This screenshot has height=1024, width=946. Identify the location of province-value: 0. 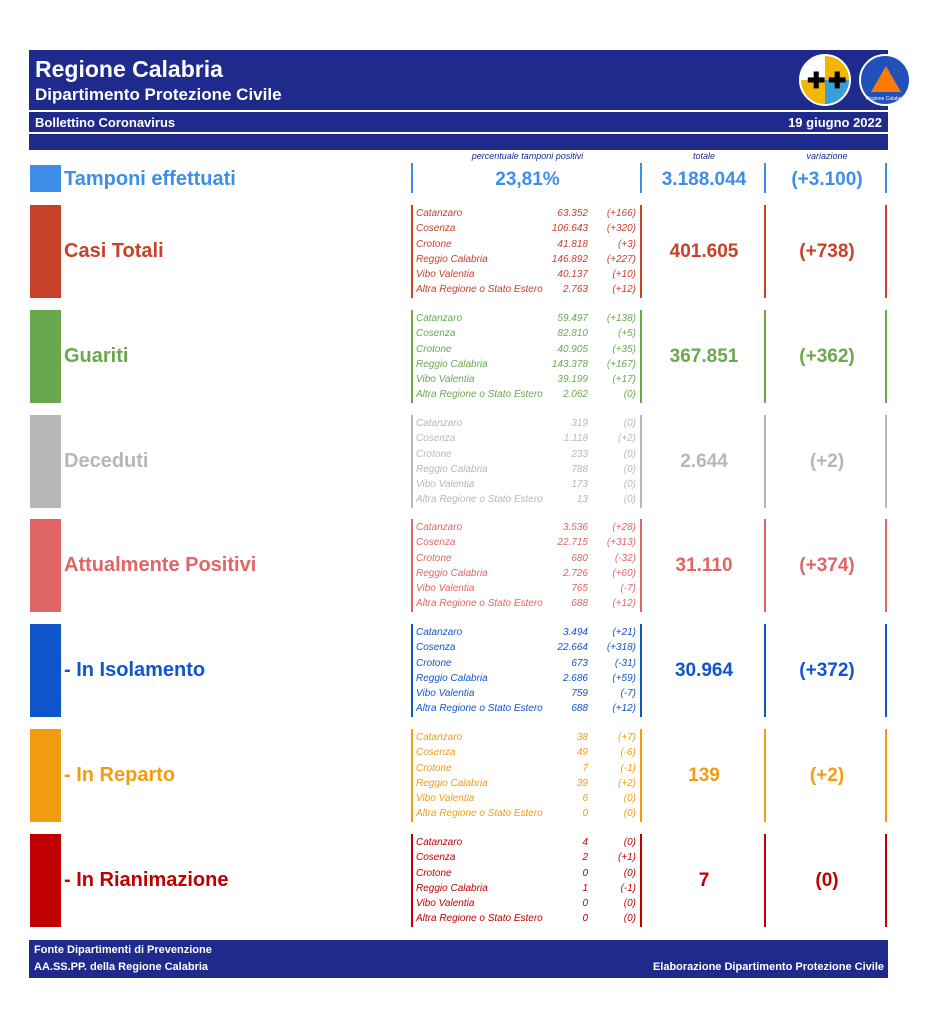
(585, 873).